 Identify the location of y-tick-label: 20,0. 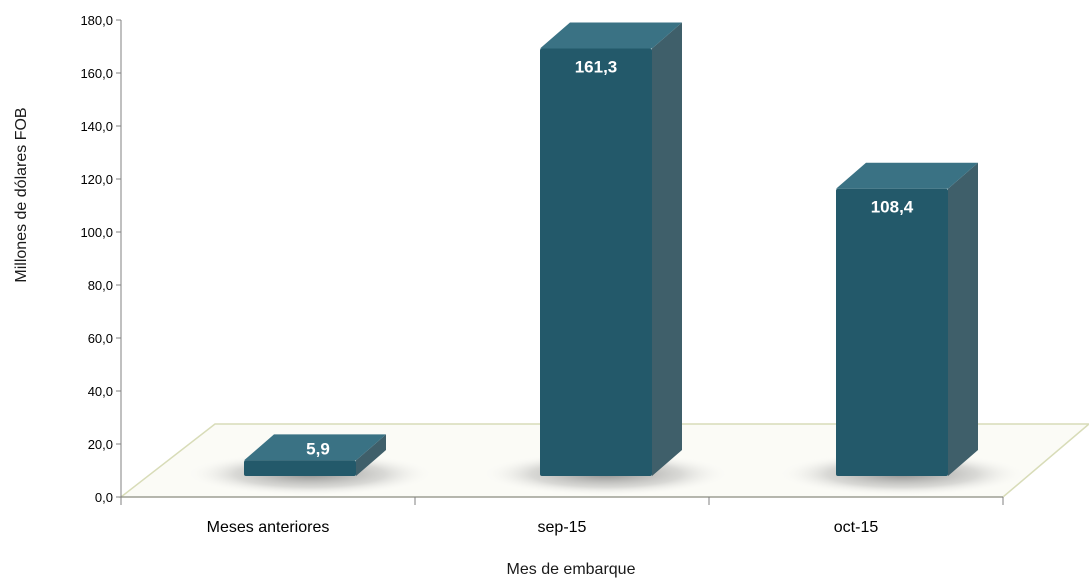
(100, 444).